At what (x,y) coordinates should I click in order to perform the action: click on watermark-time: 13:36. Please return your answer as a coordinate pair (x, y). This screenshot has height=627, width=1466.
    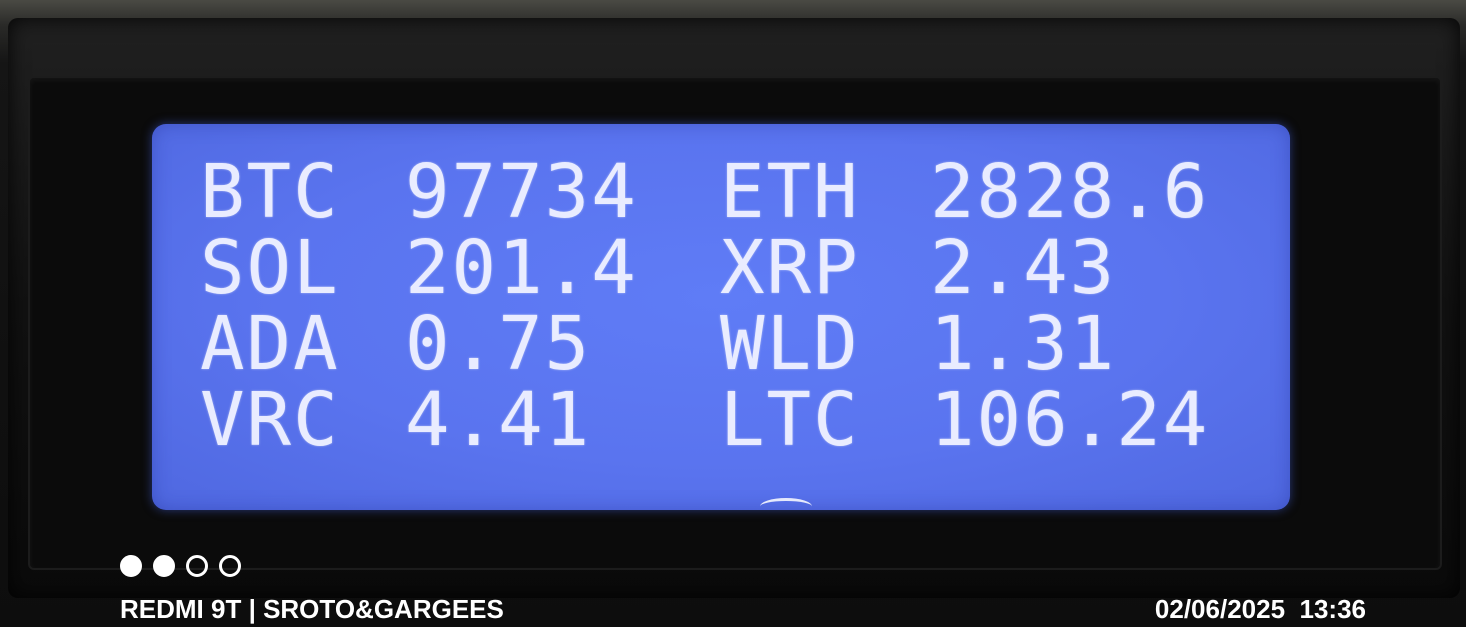
    Looking at the image, I should click on (1333, 609).